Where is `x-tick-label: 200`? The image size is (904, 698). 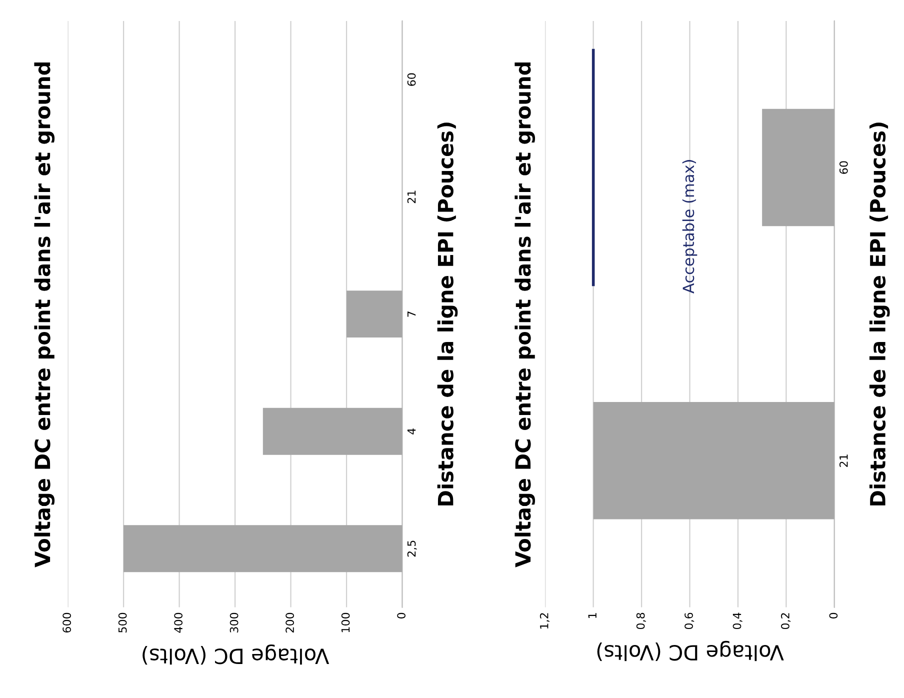 x-tick-label: 200 is located at coordinates (290, 622).